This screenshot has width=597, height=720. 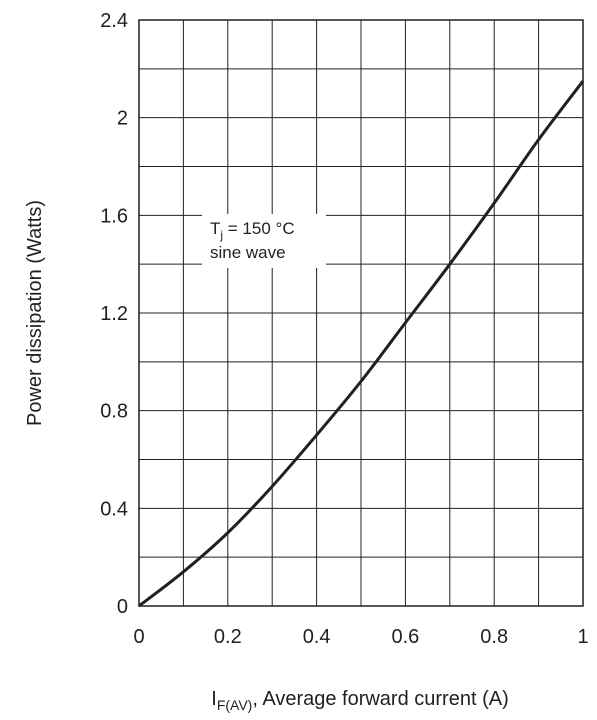 What do you see at coordinates (228, 637) in the screenshot?
I see `x-tick-label: 0.2` at bounding box center [228, 637].